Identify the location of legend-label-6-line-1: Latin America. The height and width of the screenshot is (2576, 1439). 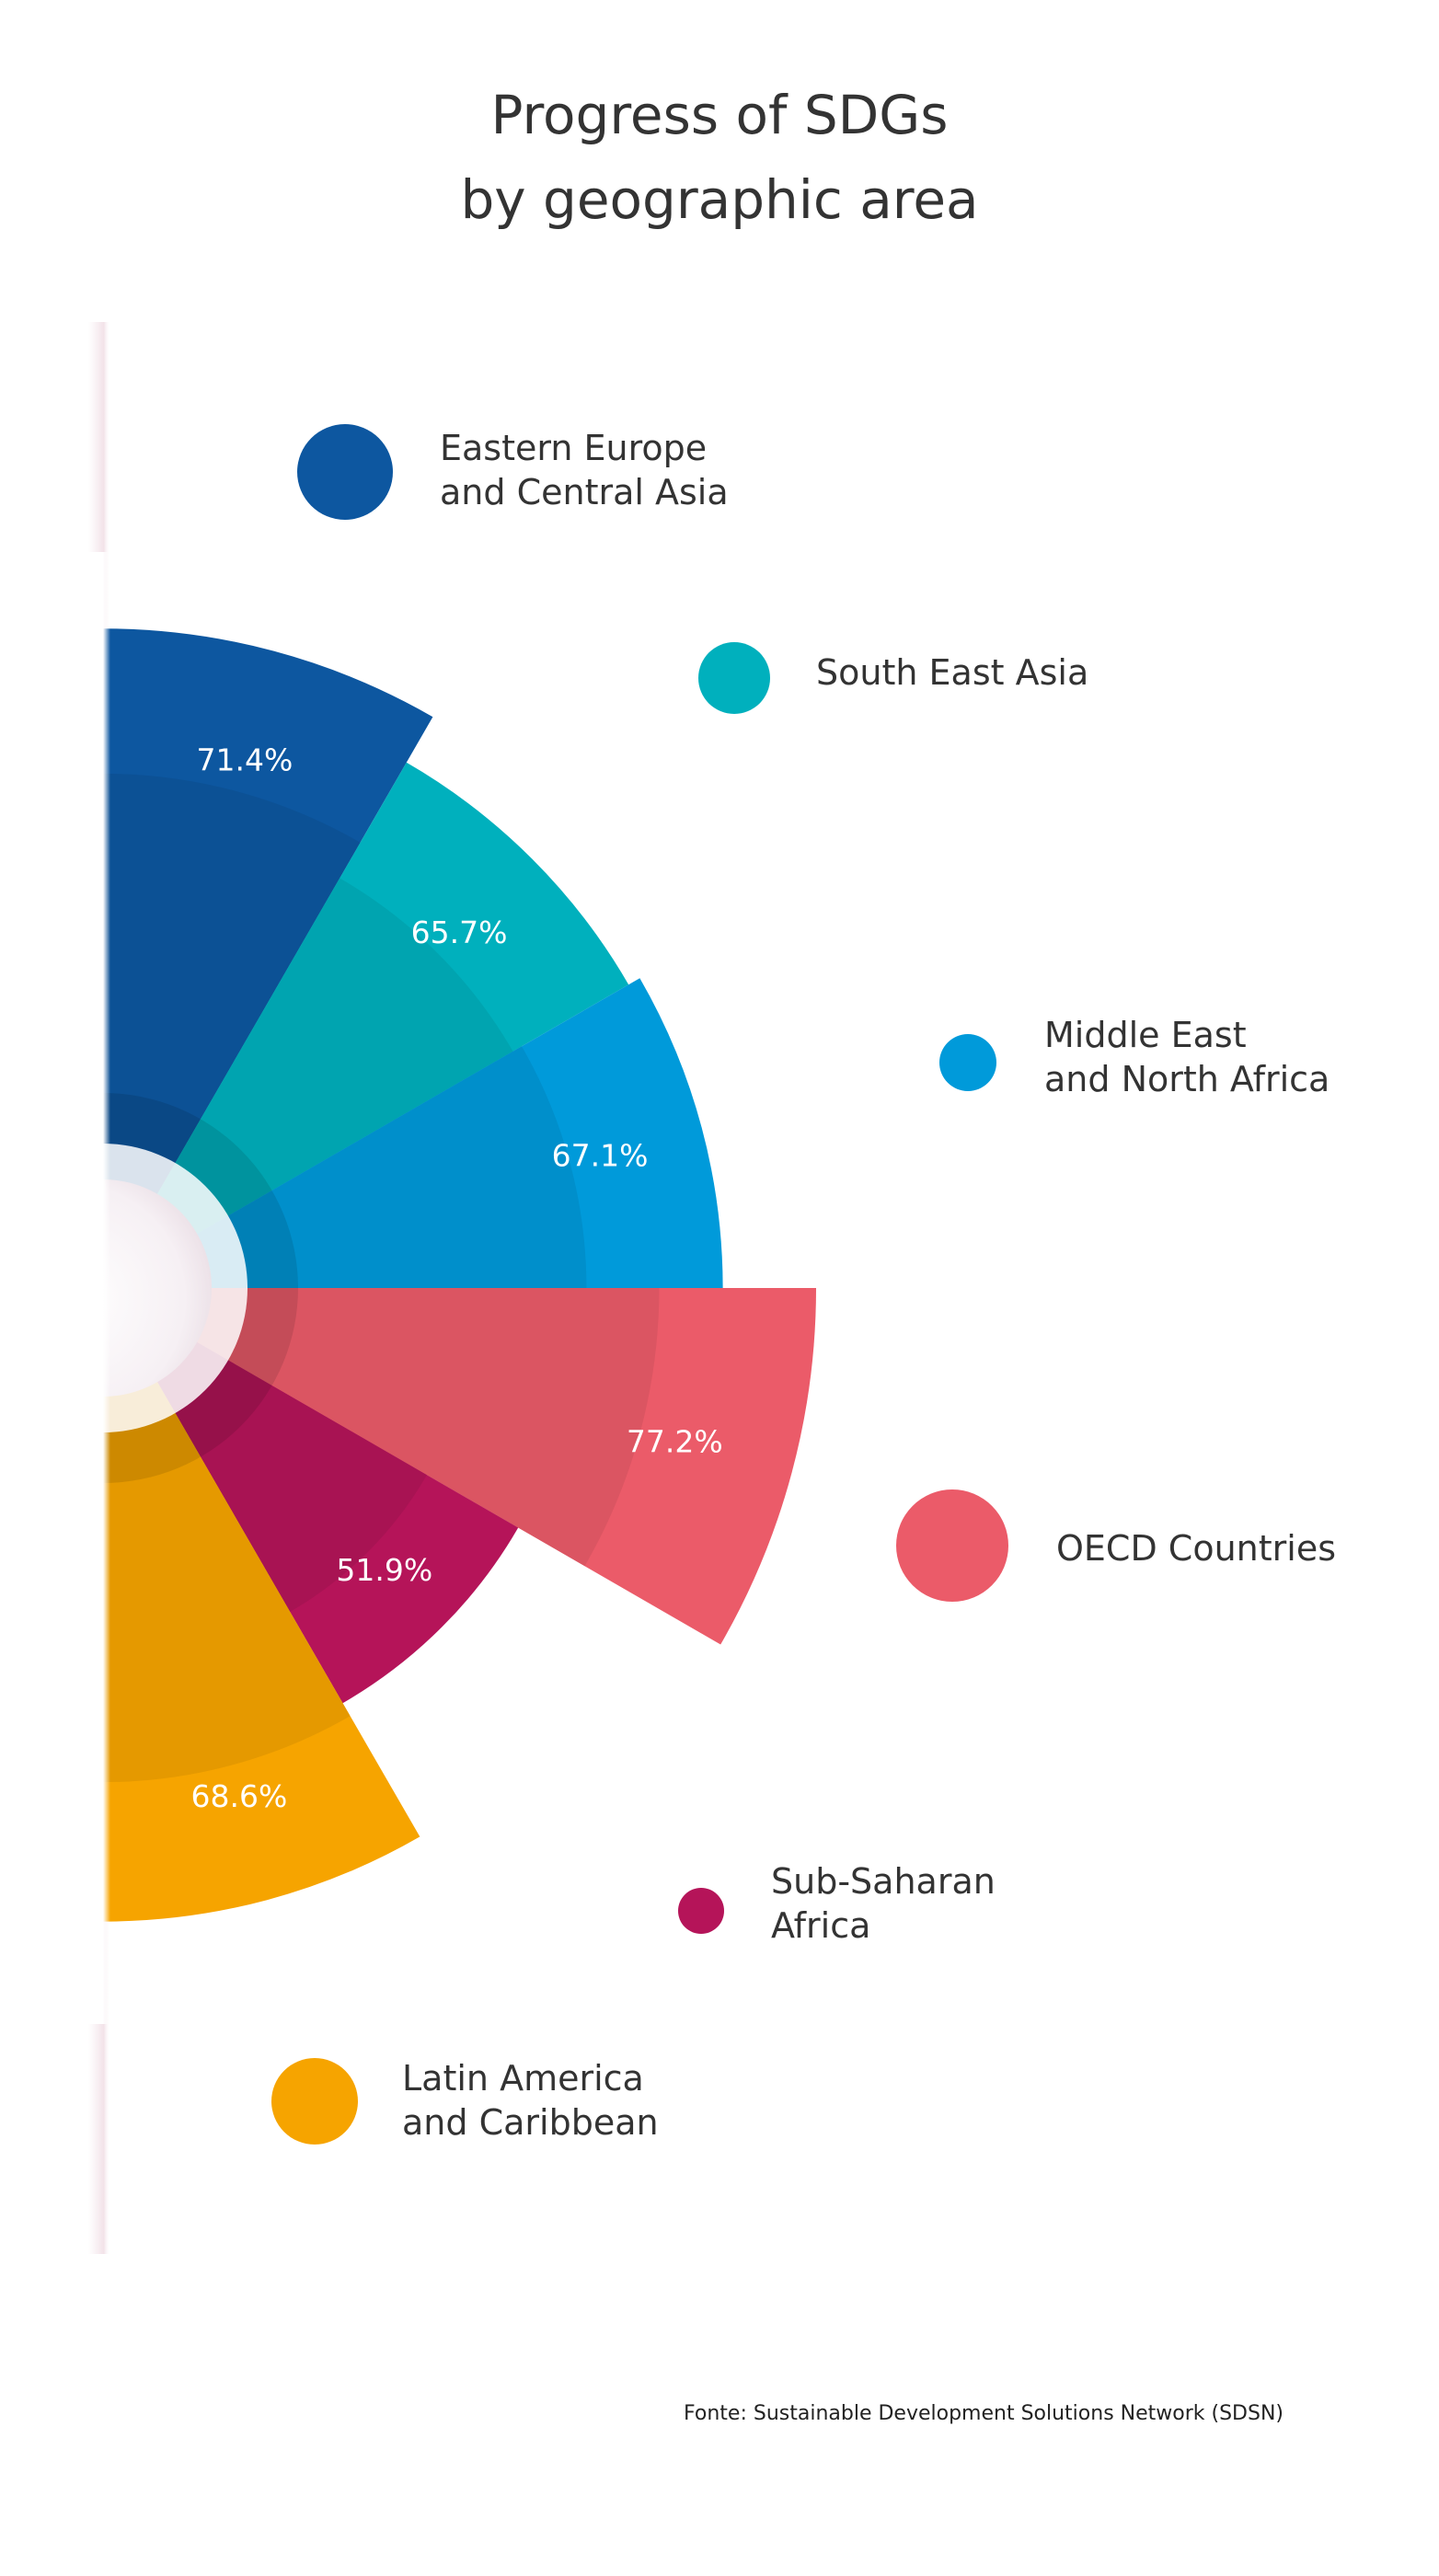
(523, 2078).